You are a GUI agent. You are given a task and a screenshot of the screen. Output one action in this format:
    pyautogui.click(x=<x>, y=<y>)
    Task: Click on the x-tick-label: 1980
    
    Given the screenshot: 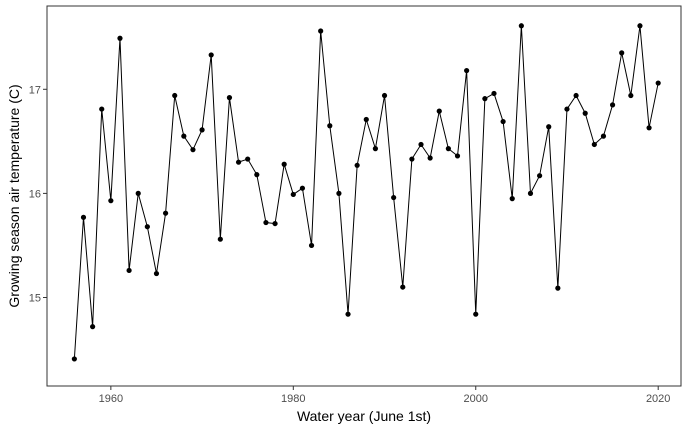 What is the action you would take?
    pyautogui.click(x=293, y=399)
    